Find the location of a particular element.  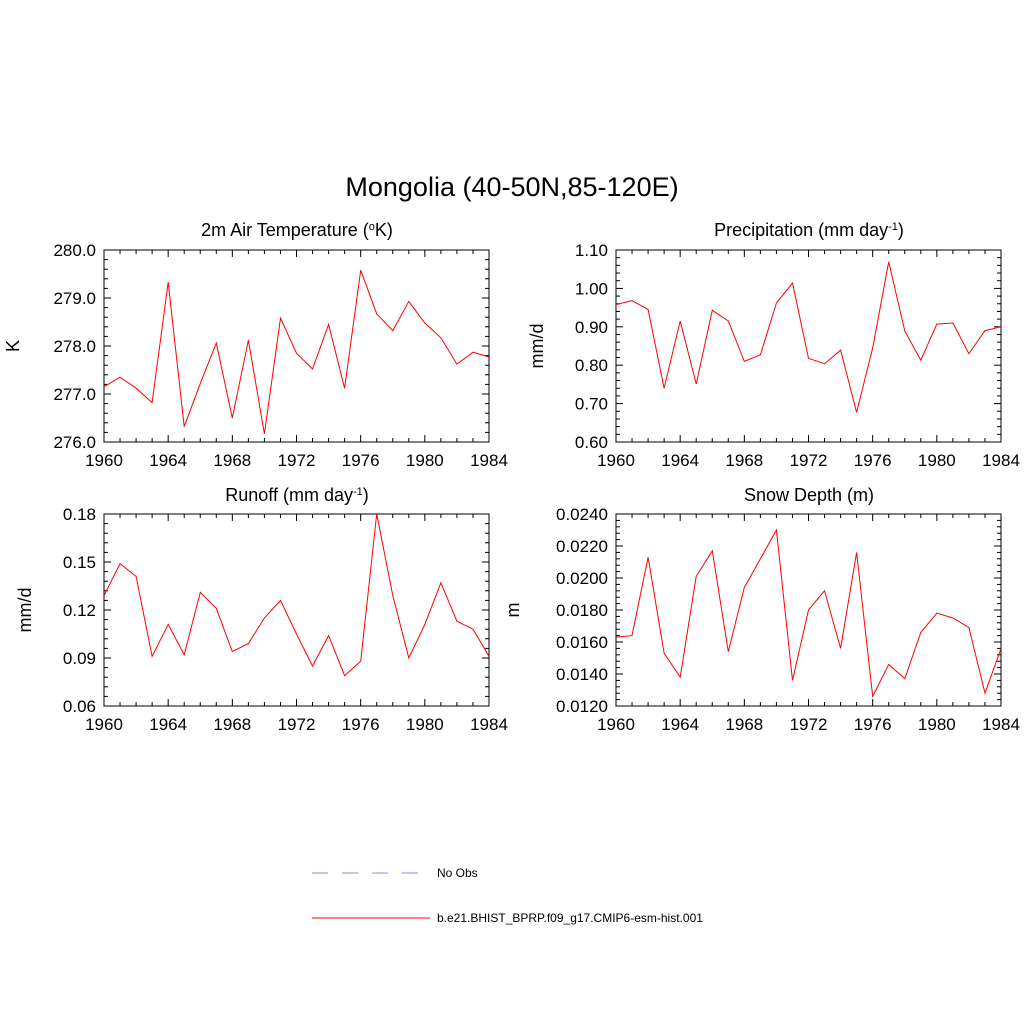

panel-snow-depth: Snow Depth (m) m is located at coordinates (688, 551).